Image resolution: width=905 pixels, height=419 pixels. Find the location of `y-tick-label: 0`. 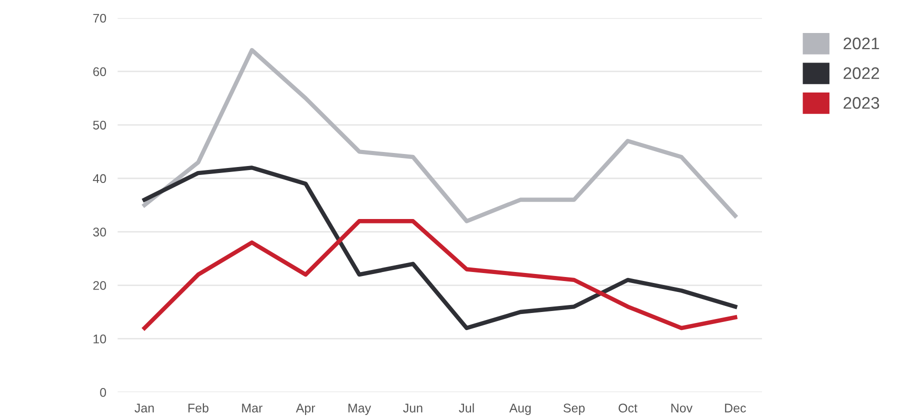

y-tick-label: 0 is located at coordinates (103, 392).